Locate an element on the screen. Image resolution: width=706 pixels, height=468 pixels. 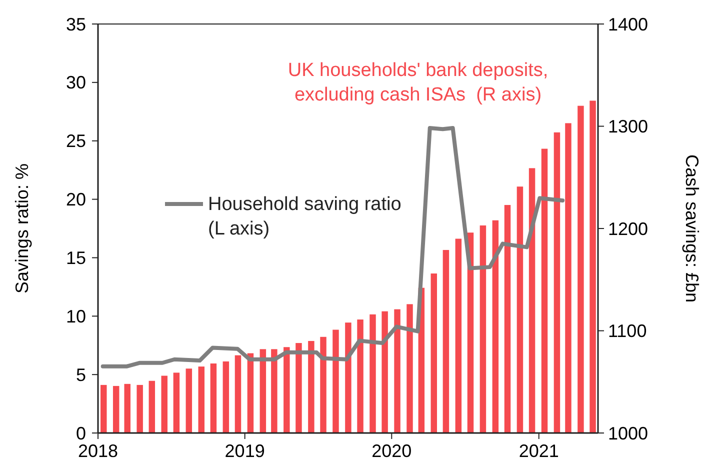
series-label: UK households' bank deposits, excluding cash ISAs (R axis) is located at coordinates (418, 83).